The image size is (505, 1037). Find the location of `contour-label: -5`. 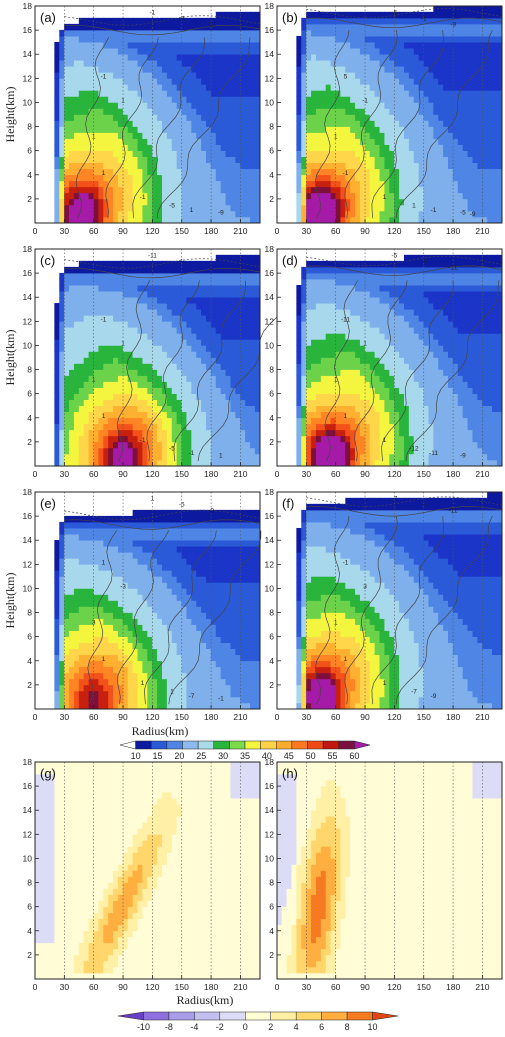

contour-label: -5 is located at coordinates (172, 205).